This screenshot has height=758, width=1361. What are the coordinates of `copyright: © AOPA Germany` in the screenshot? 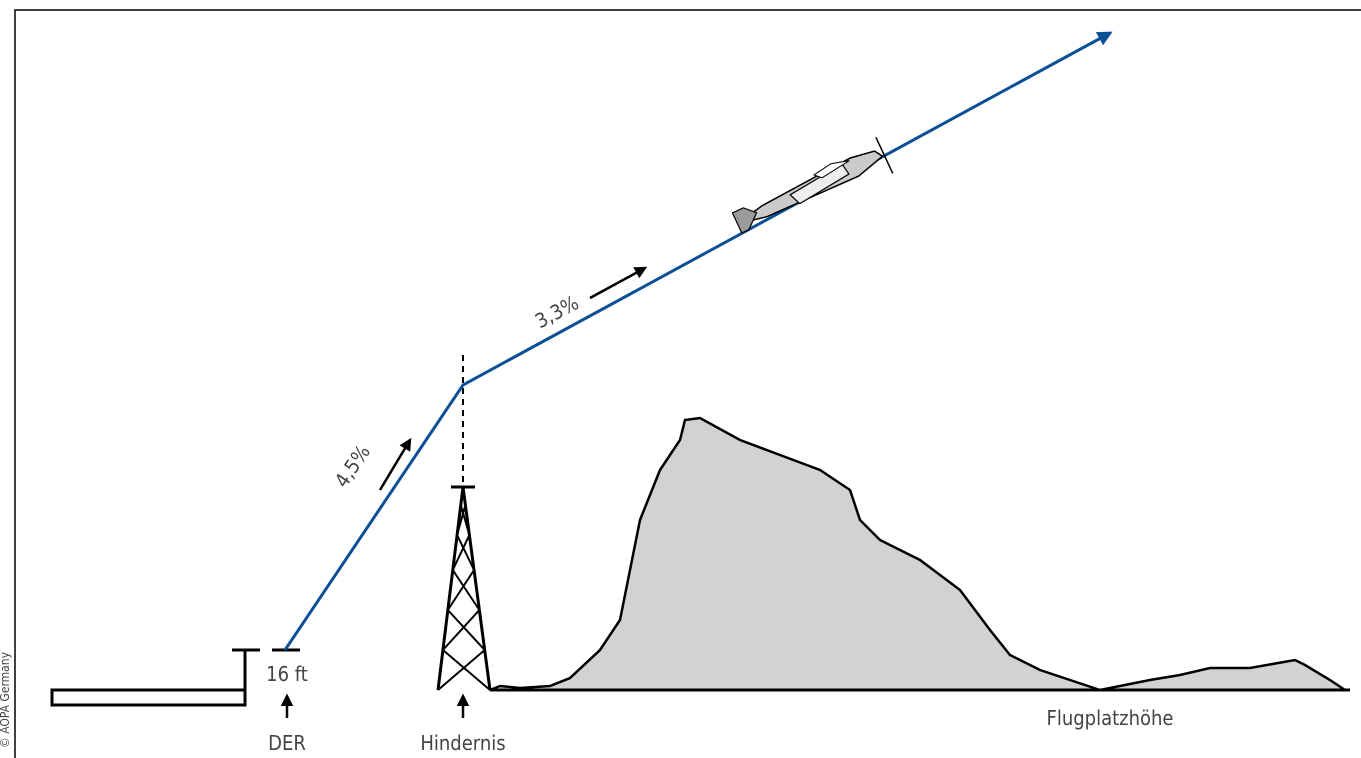 It's located at (6, 699).